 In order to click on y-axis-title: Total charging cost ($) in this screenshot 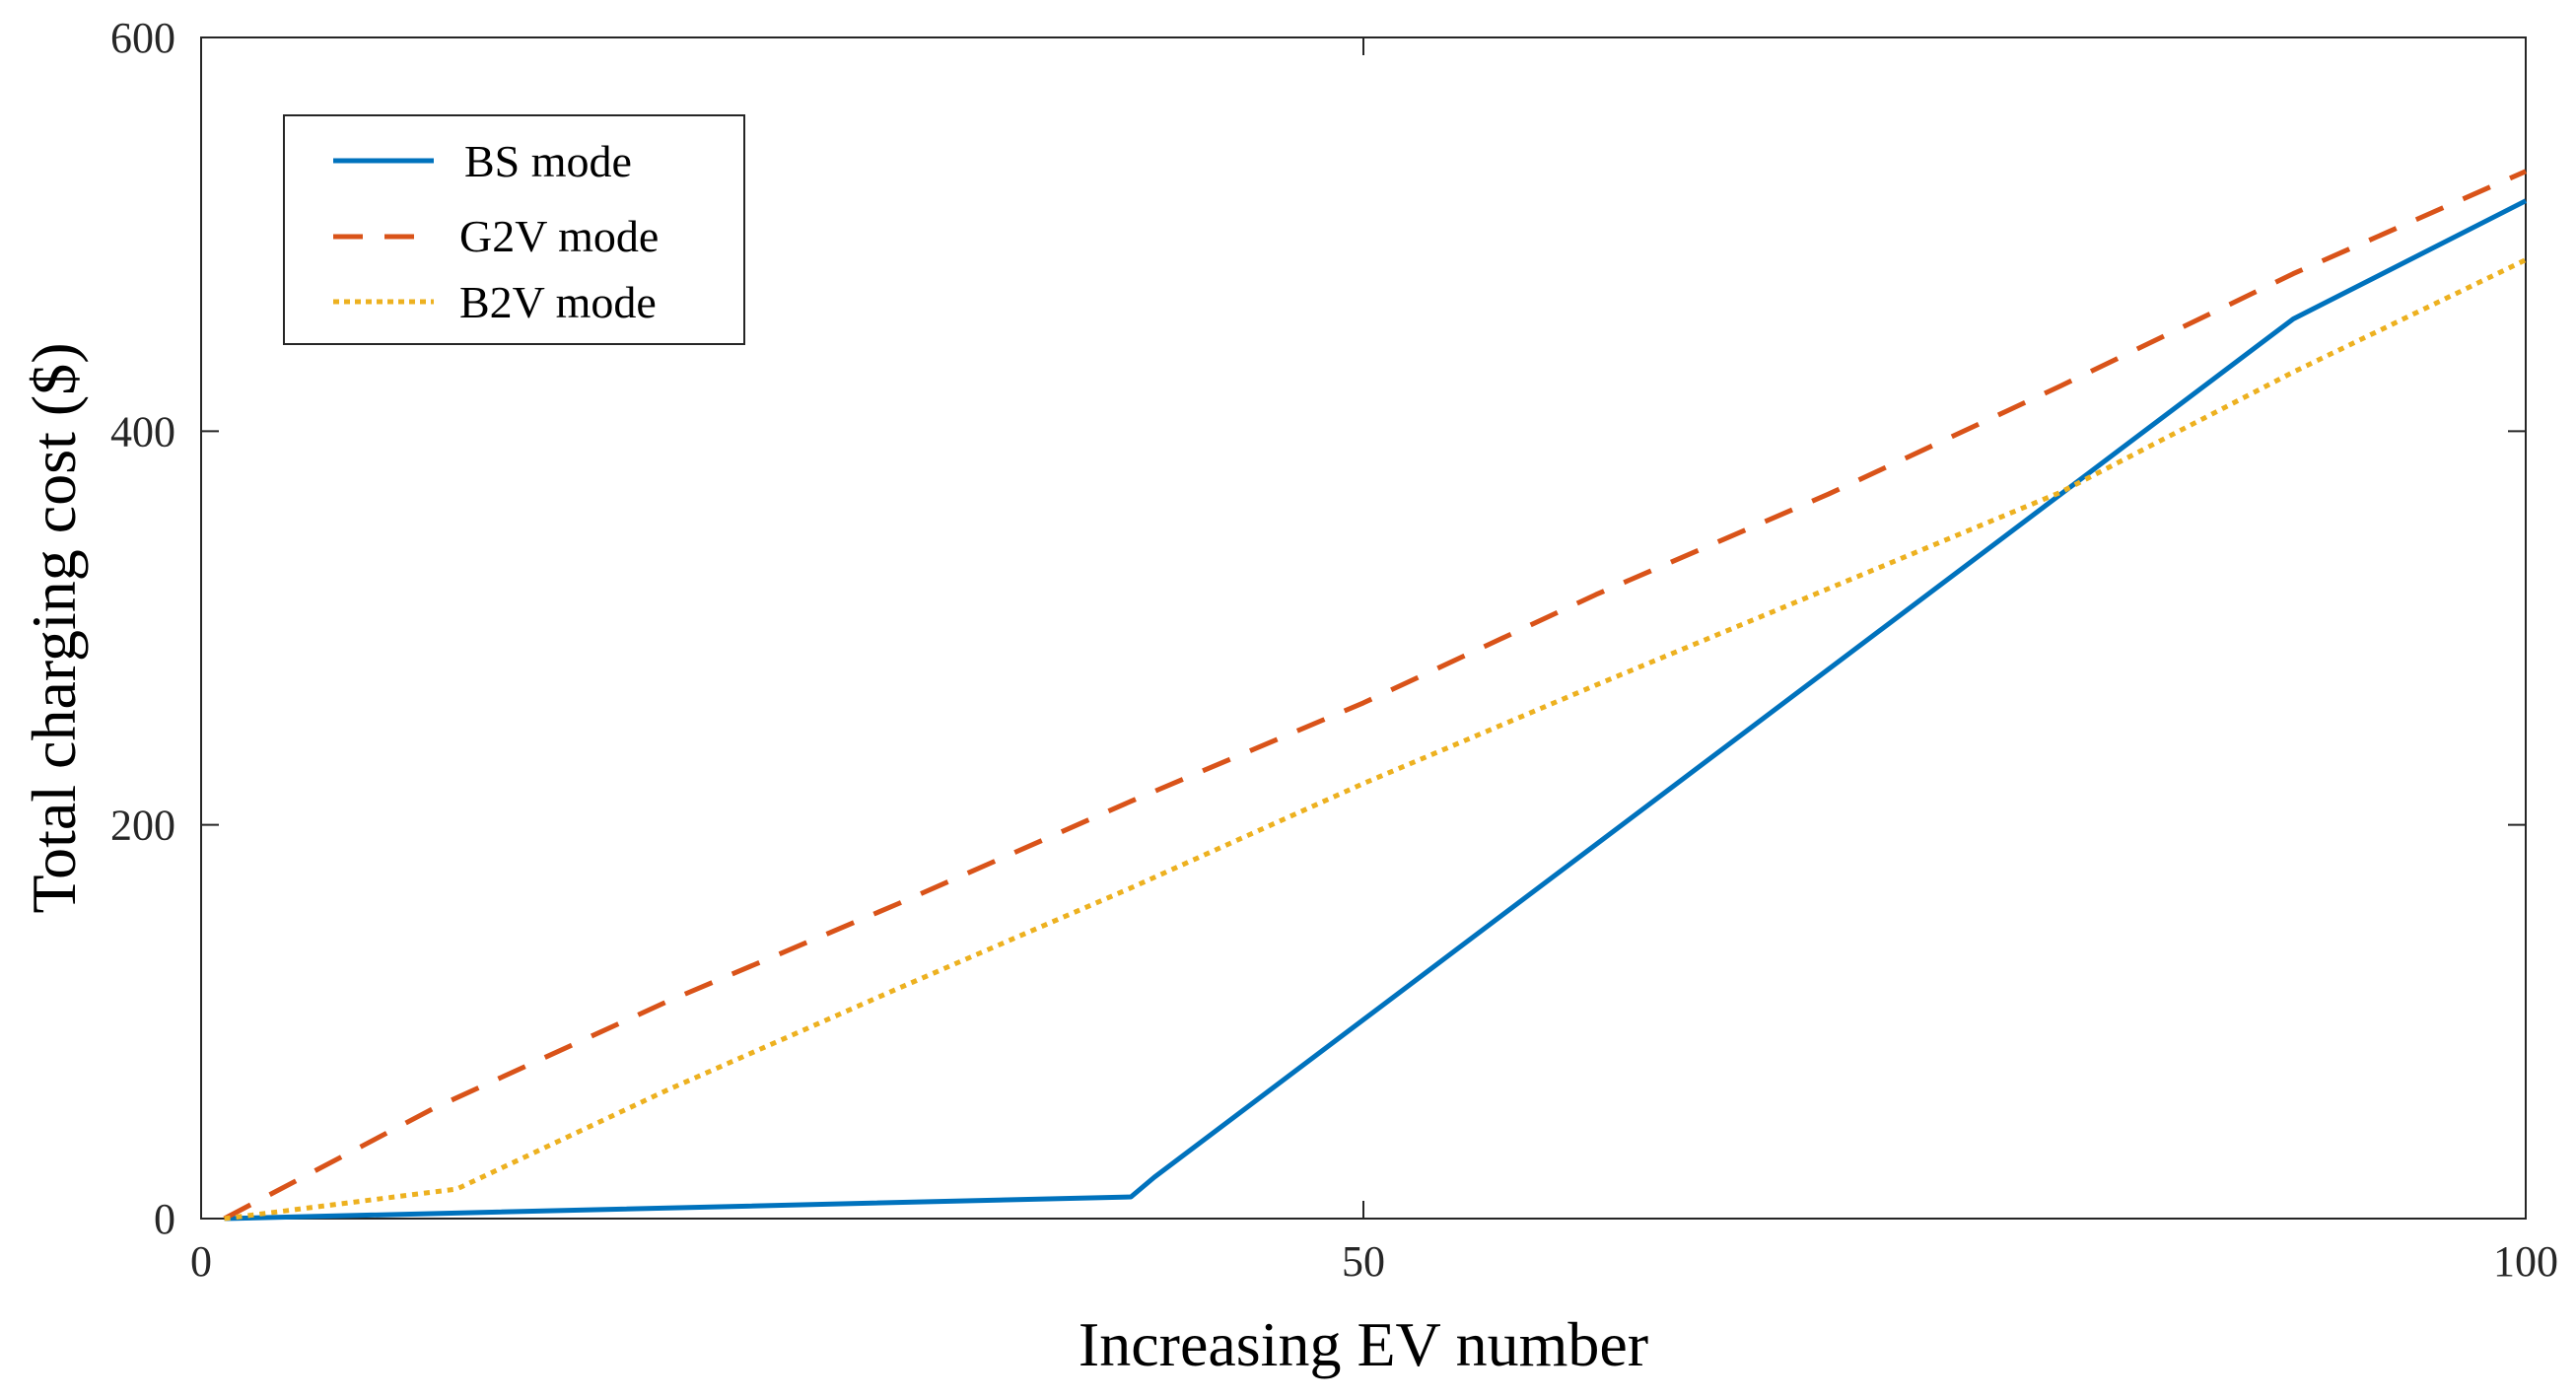, I will do `click(54, 627)`.